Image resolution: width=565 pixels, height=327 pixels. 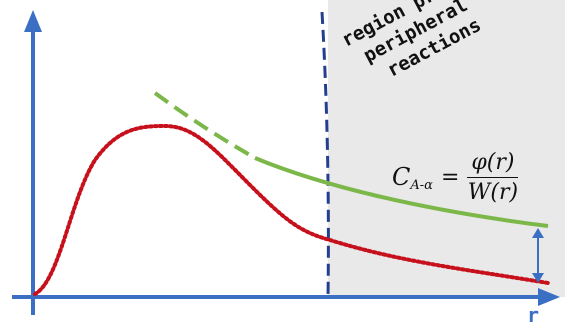 What do you see at coordinates (538, 278) in the screenshot?
I see `difference-arrow-bottom-head` at bounding box center [538, 278].